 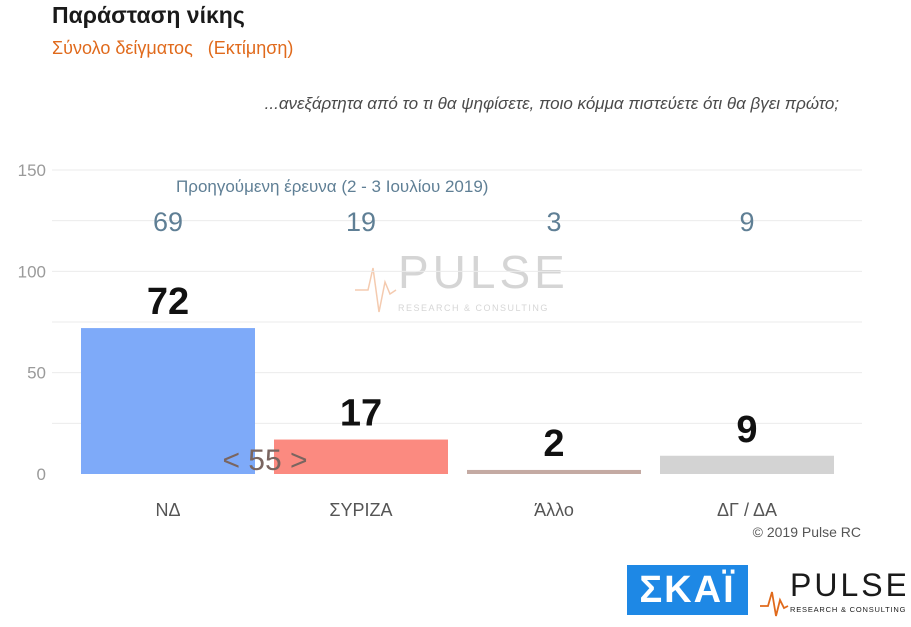 I want to click on pulse-watermark: PULSE RESEARCH & CONSULTING, so click(x=462, y=279).